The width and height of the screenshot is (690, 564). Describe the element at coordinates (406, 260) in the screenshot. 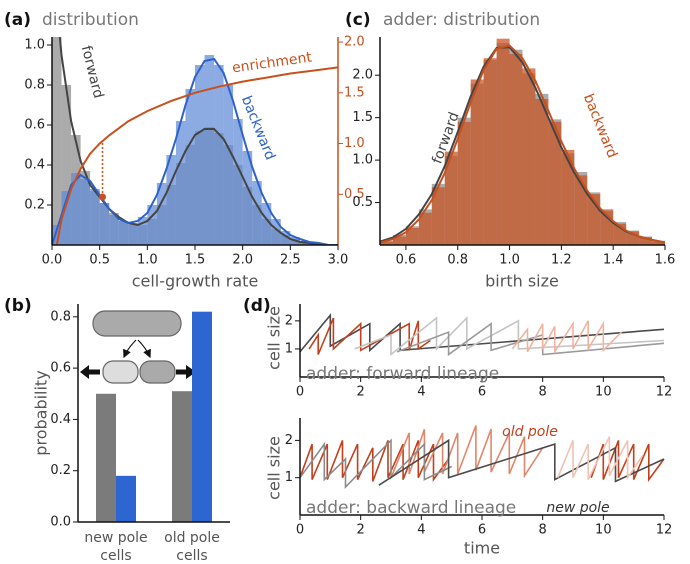

I see `x-tick-label: 0.6` at that location.